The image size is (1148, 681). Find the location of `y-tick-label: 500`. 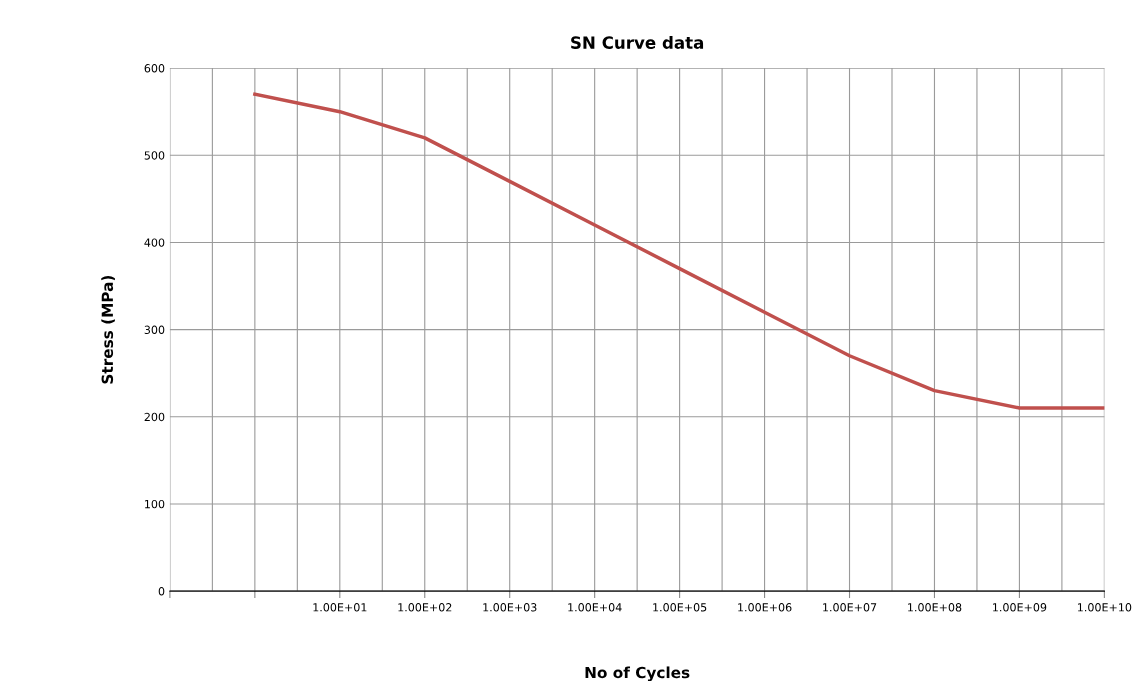

y-tick-label: 500 is located at coordinates (154, 155).